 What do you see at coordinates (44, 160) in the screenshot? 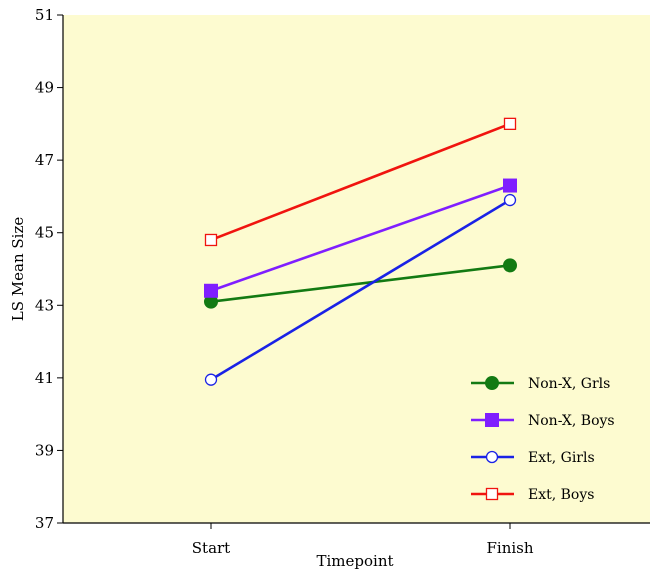
I see `y-tick-label: 47` at bounding box center [44, 160].